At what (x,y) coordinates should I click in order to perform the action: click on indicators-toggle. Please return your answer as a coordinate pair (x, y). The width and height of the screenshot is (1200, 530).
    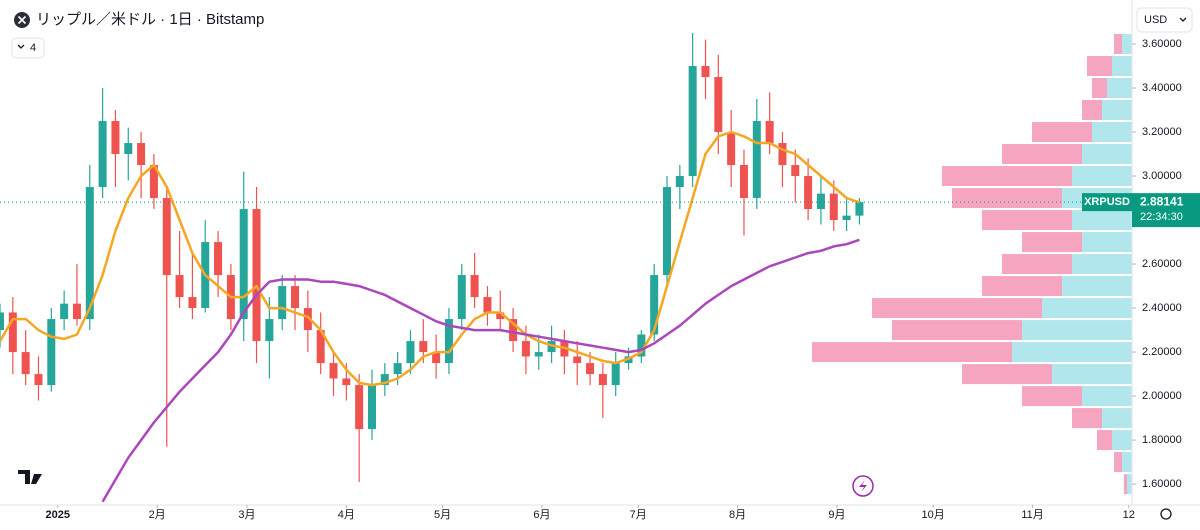
    Looking at the image, I should click on (28, 48).